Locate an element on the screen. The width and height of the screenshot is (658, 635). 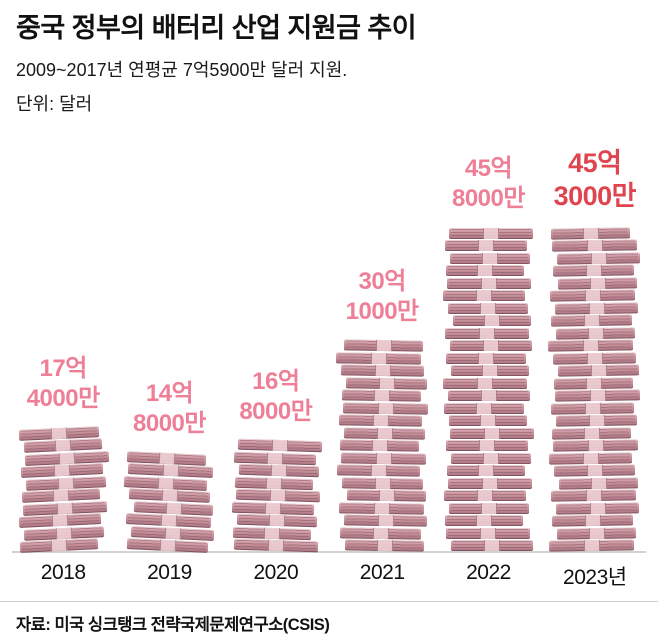
value-label: 16억 8000만 is located at coordinates (276, 396).